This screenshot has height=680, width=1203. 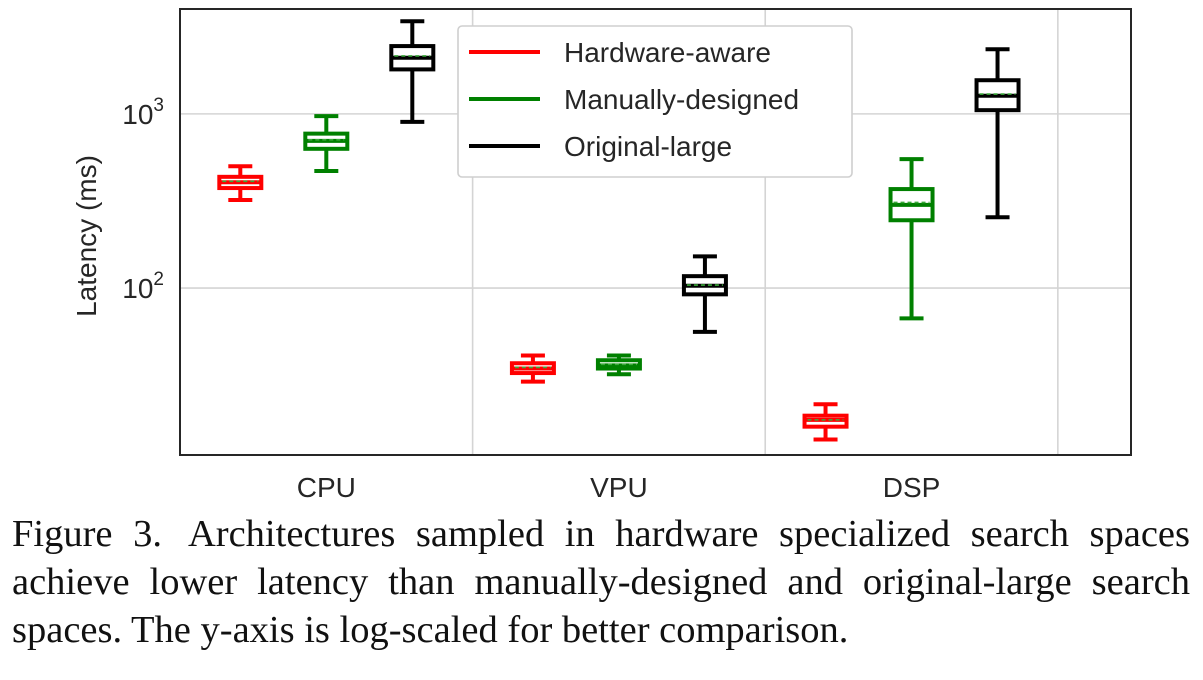 What do you see at coordinates (326, 487) in the screenshot?
I see `x-tick-label: CPU` at bounding box center [326, 487].